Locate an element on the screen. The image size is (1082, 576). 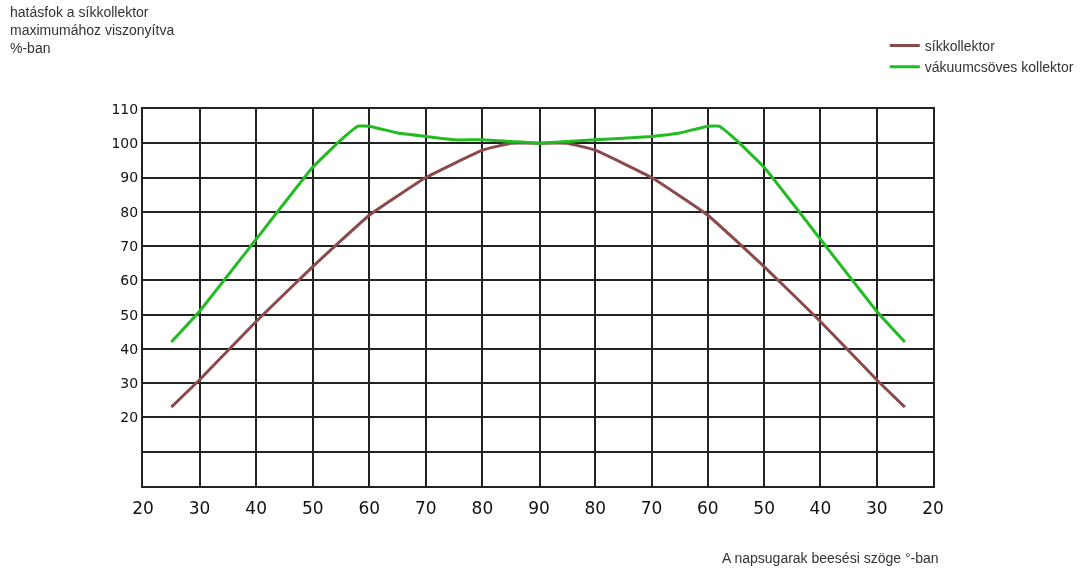
y-tick-label: 70 is located at coordinates (129, 245).